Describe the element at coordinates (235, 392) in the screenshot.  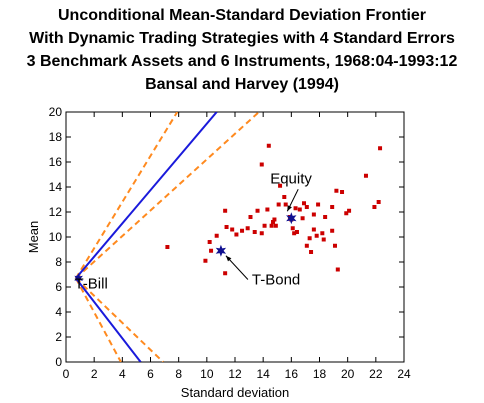
I see `x-axis-label: Standard deviation` at that location.